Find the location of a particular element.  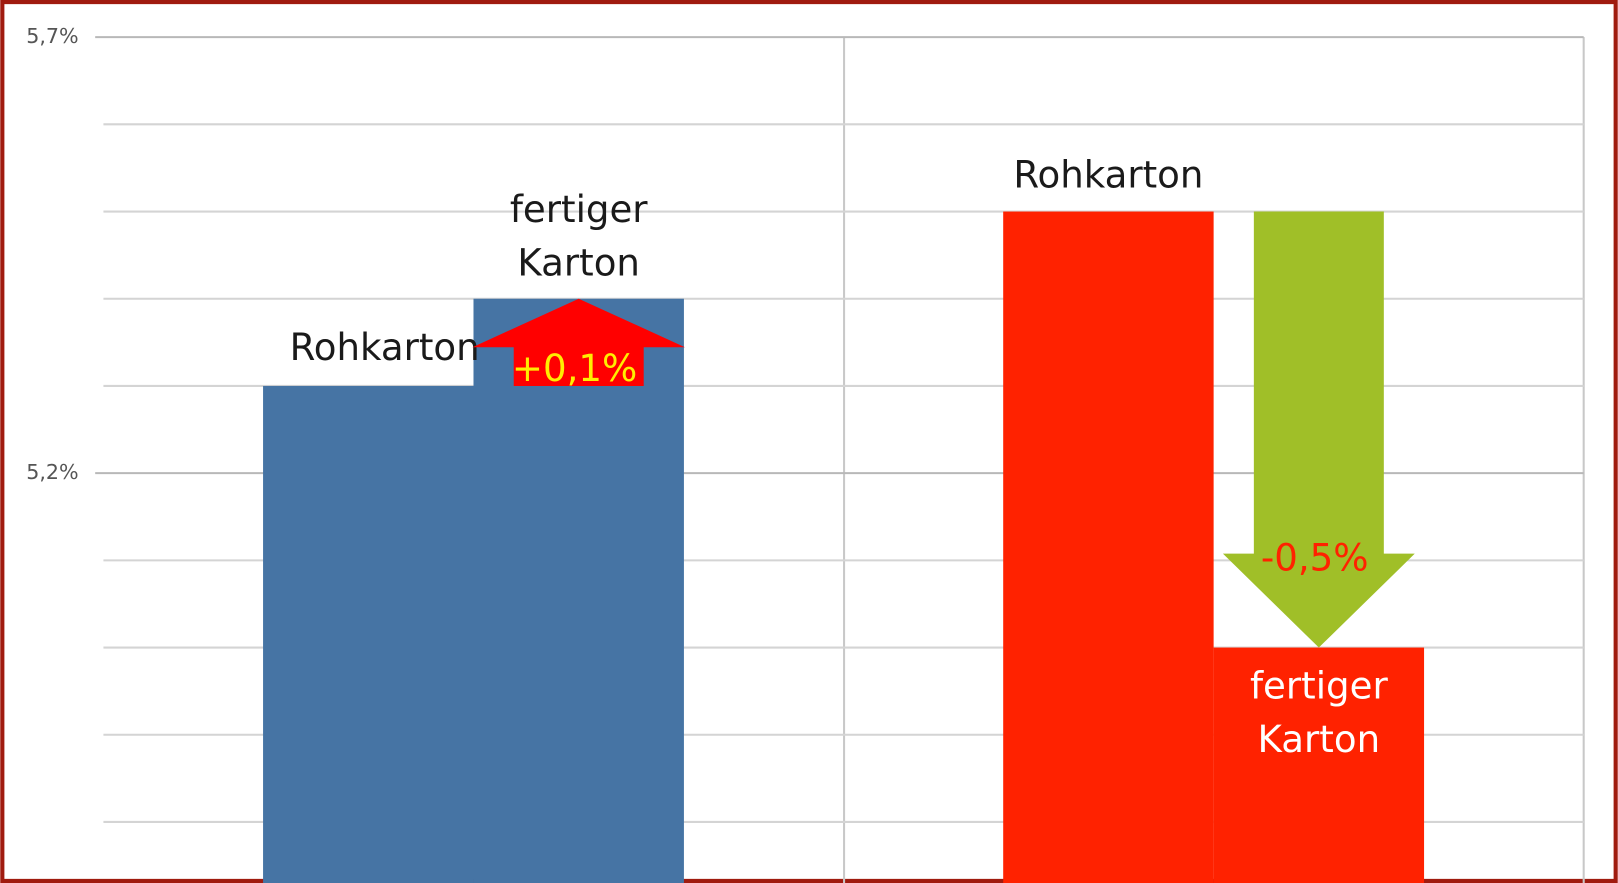

y-tick-label: 5,2% is located at coordinates (52, 472).